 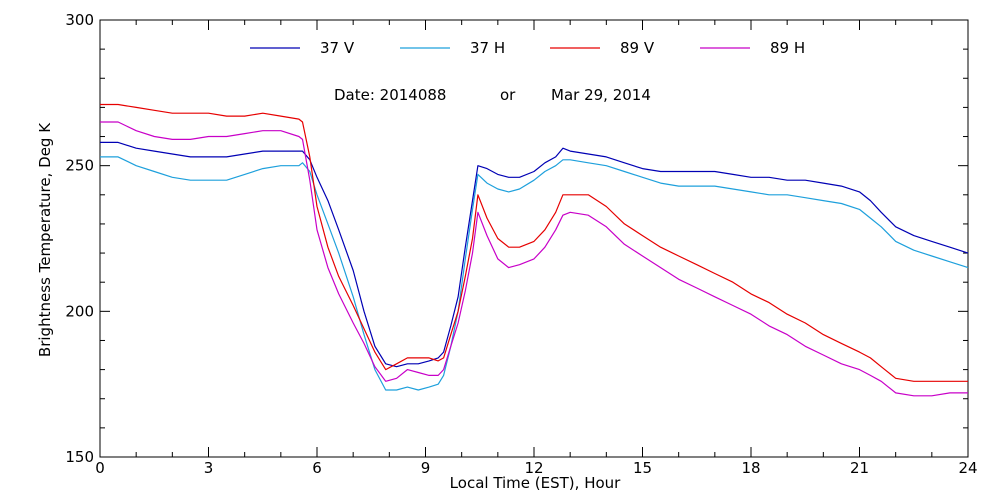 I want to click on legend: 37 V 37 H 89 V 89 H, so click(x=527, y=48).